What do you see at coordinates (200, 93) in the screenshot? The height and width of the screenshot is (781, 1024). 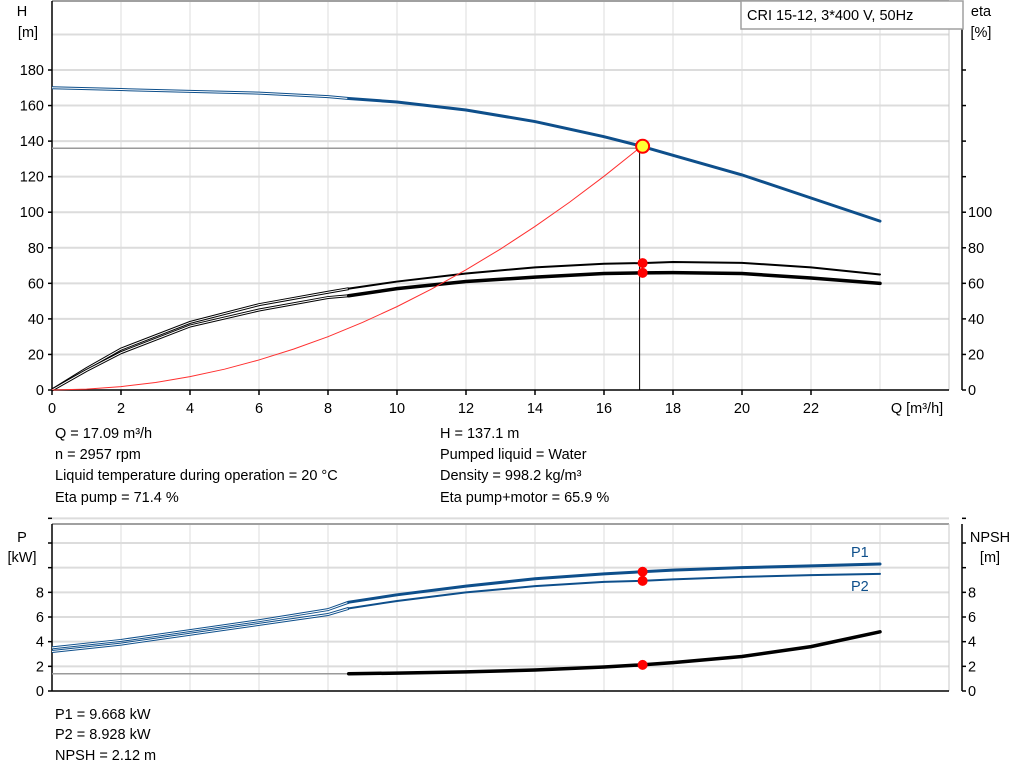 I see `series-H-extrapolated-inner` at bounding box center [200, 93].